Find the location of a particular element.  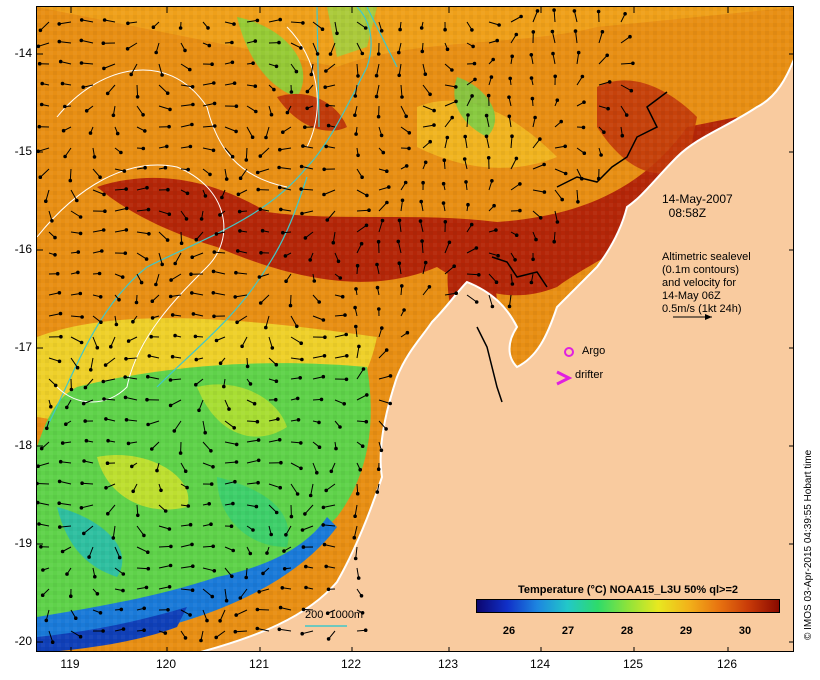

lat-label: -15 is located at coordinates (23, 151).